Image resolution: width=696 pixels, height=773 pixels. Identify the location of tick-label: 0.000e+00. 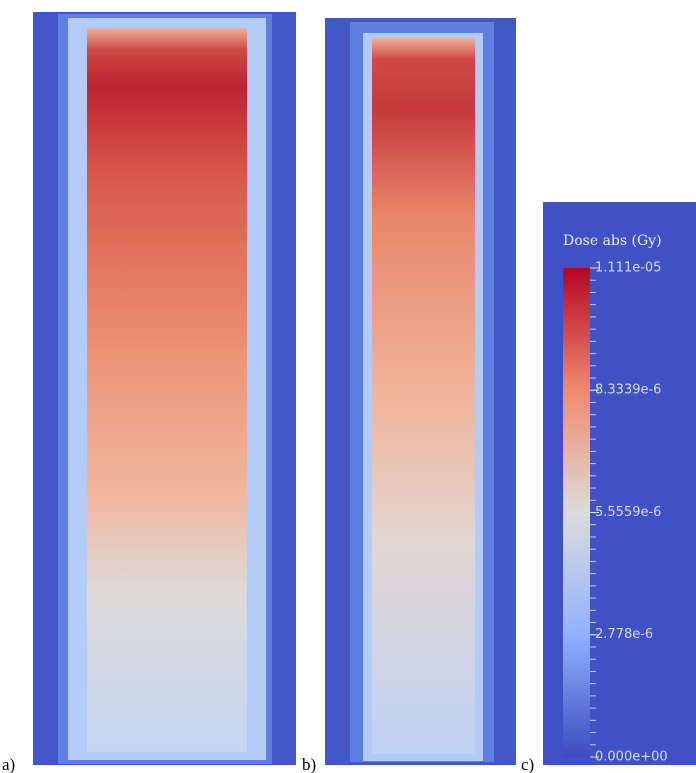
(631, 757).